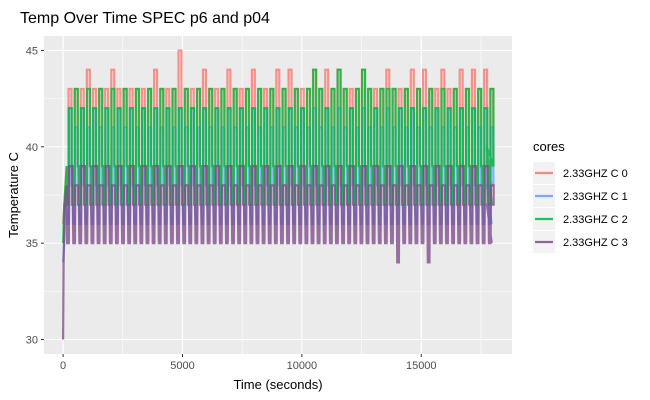 The height and width of the screenshot is (400, 650). What do you see at coordinates (145, 18) in the screenshot?
I see `chart-title: Temp Over Time SPEC p6 and p04` at bounding box center [145, 18].